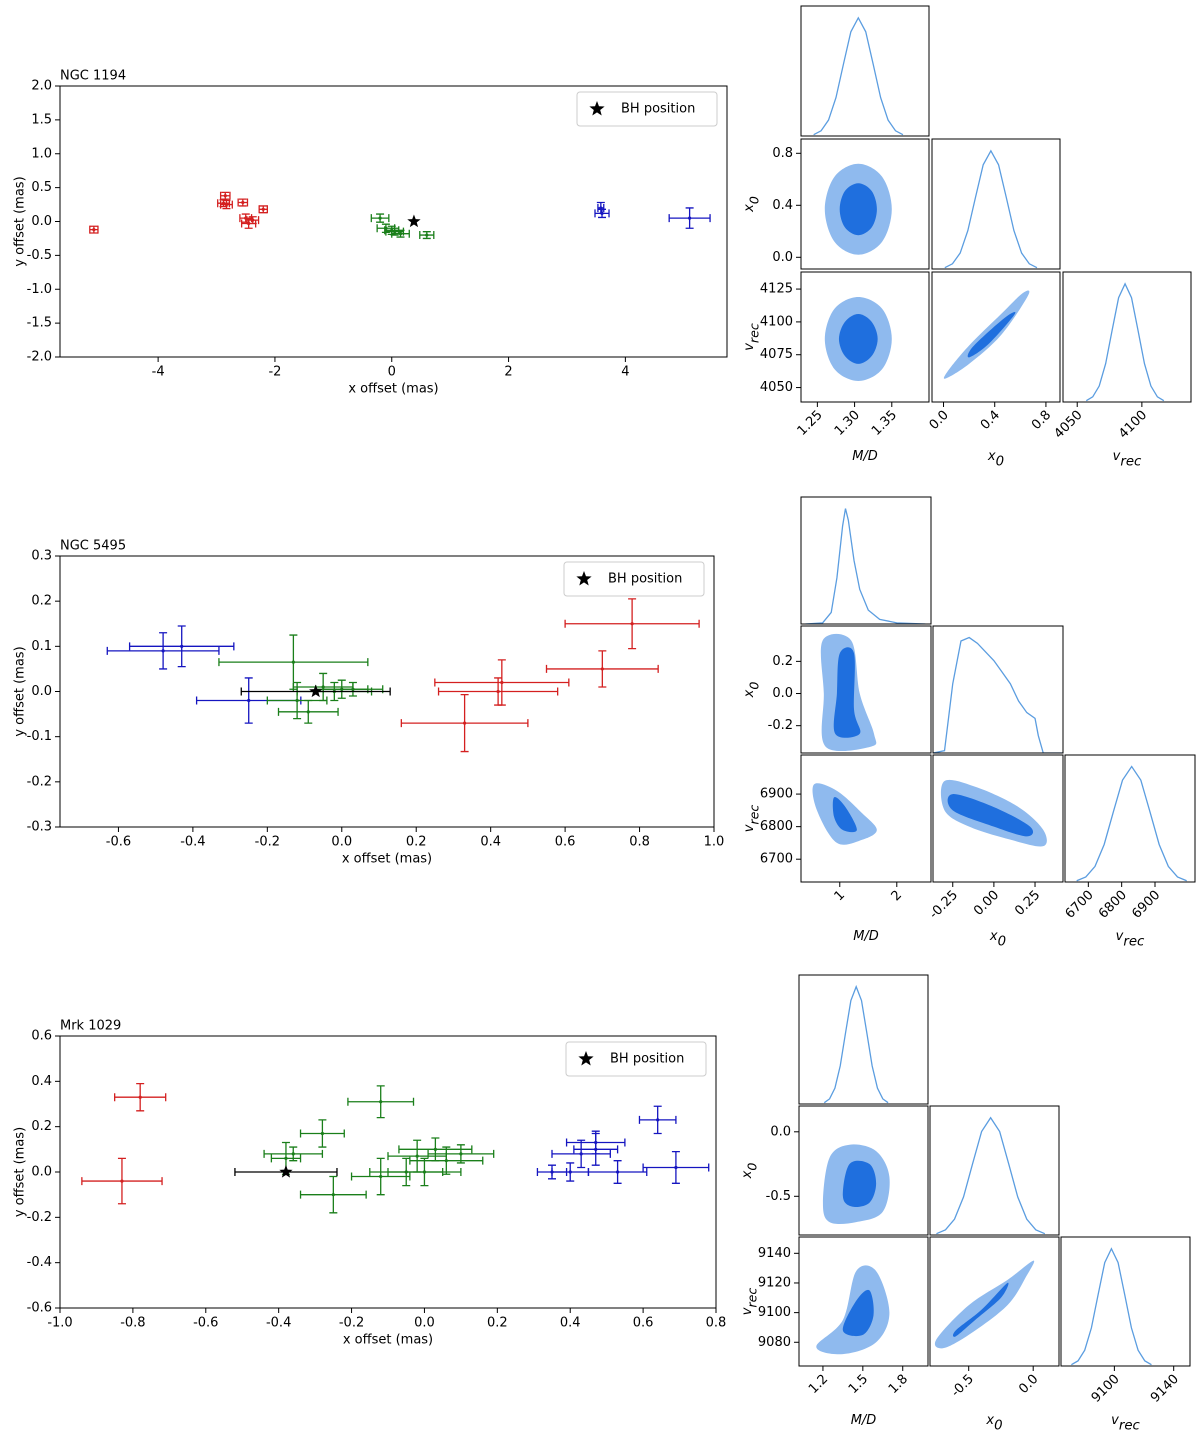  I want to click on x-tick-label: 9100, so click(1106, 1389).